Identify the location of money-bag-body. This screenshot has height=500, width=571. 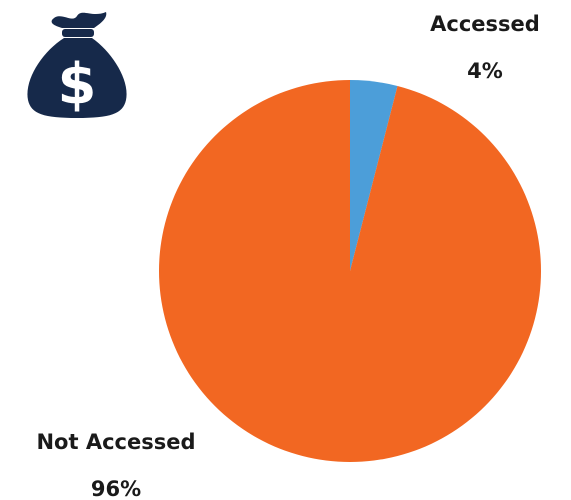
(77, 78).